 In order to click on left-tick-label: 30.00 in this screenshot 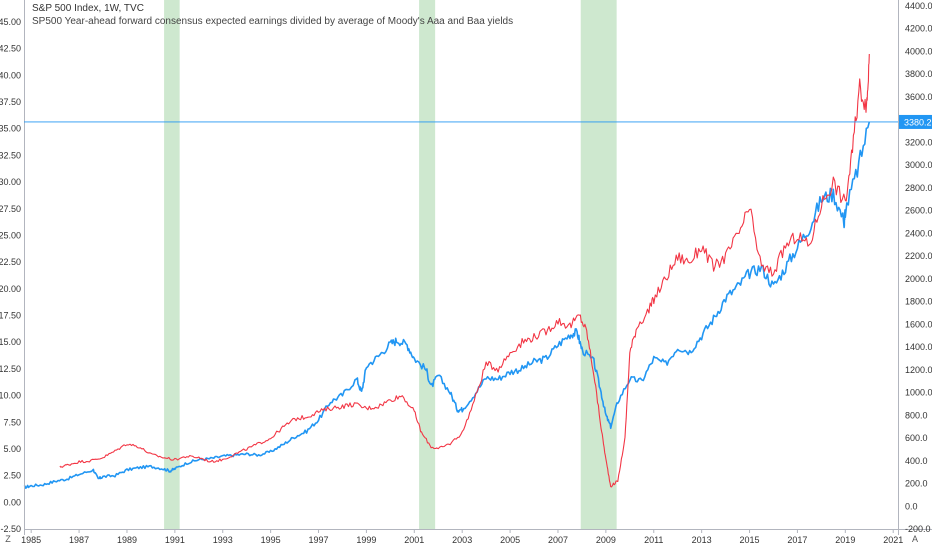, I will do `click(10, 182)`.